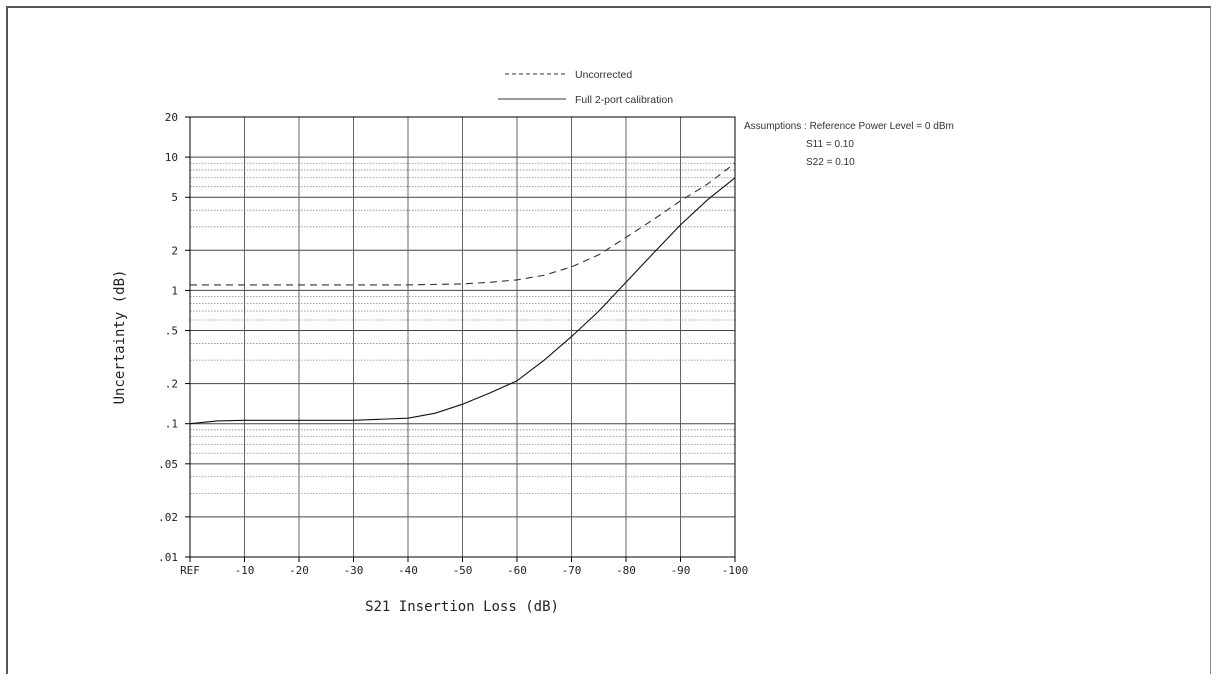  I want to click on x-tick-label: -20, so click(299, 570).